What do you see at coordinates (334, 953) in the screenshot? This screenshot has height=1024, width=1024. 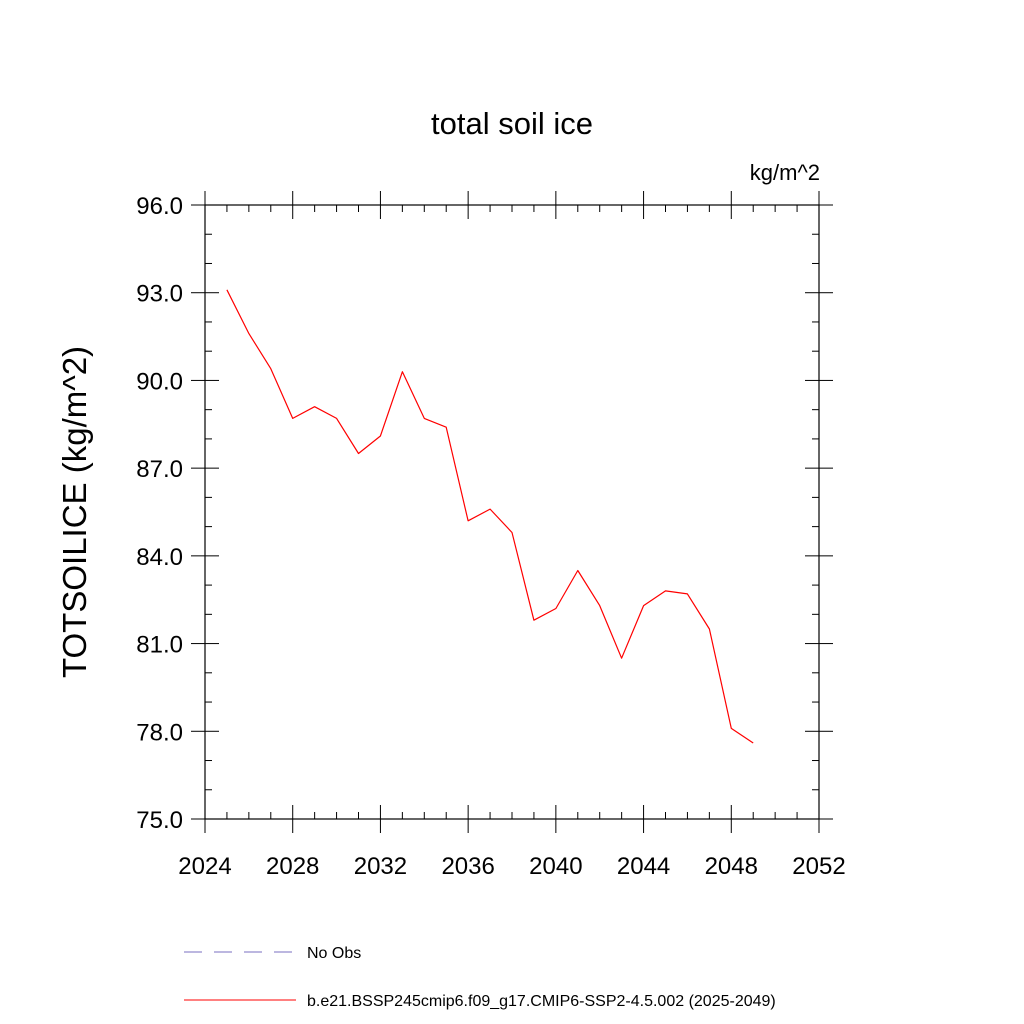 I see `legend-label: No Obs` at bounding box center [334, 953].